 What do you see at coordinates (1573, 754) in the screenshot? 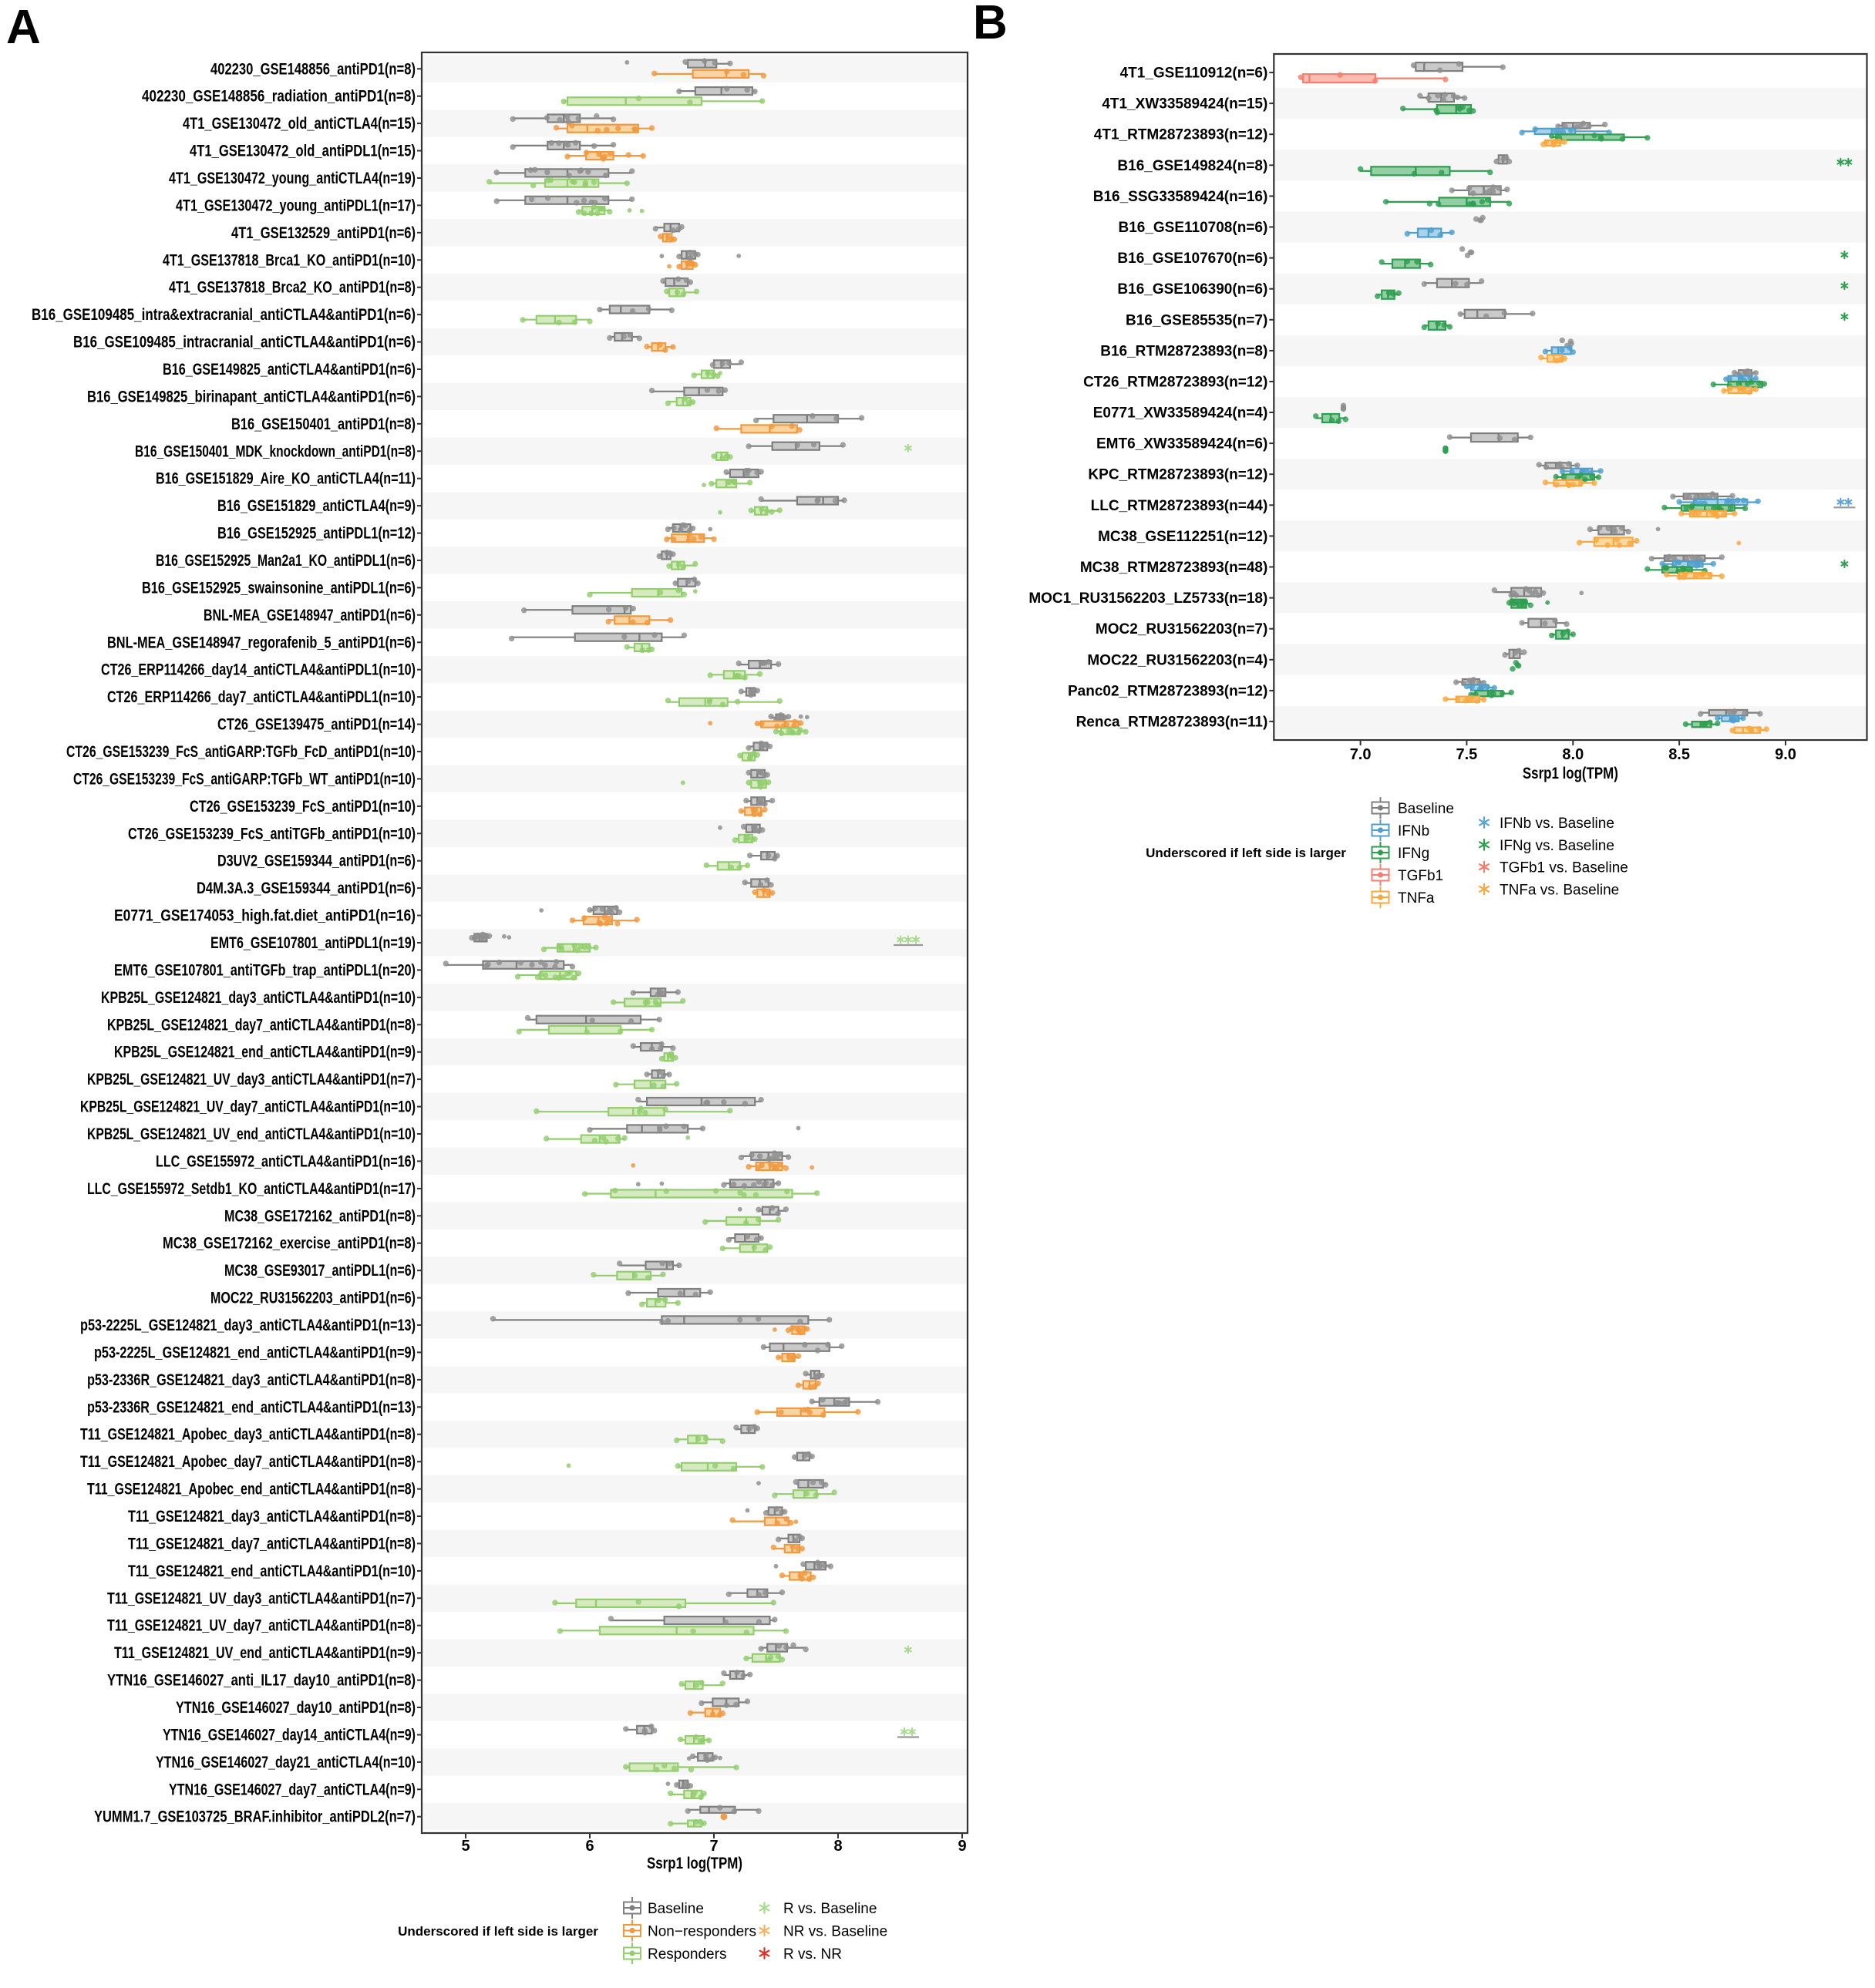
I see `svg-text: 8.0` at bounding box center [1573, 754].